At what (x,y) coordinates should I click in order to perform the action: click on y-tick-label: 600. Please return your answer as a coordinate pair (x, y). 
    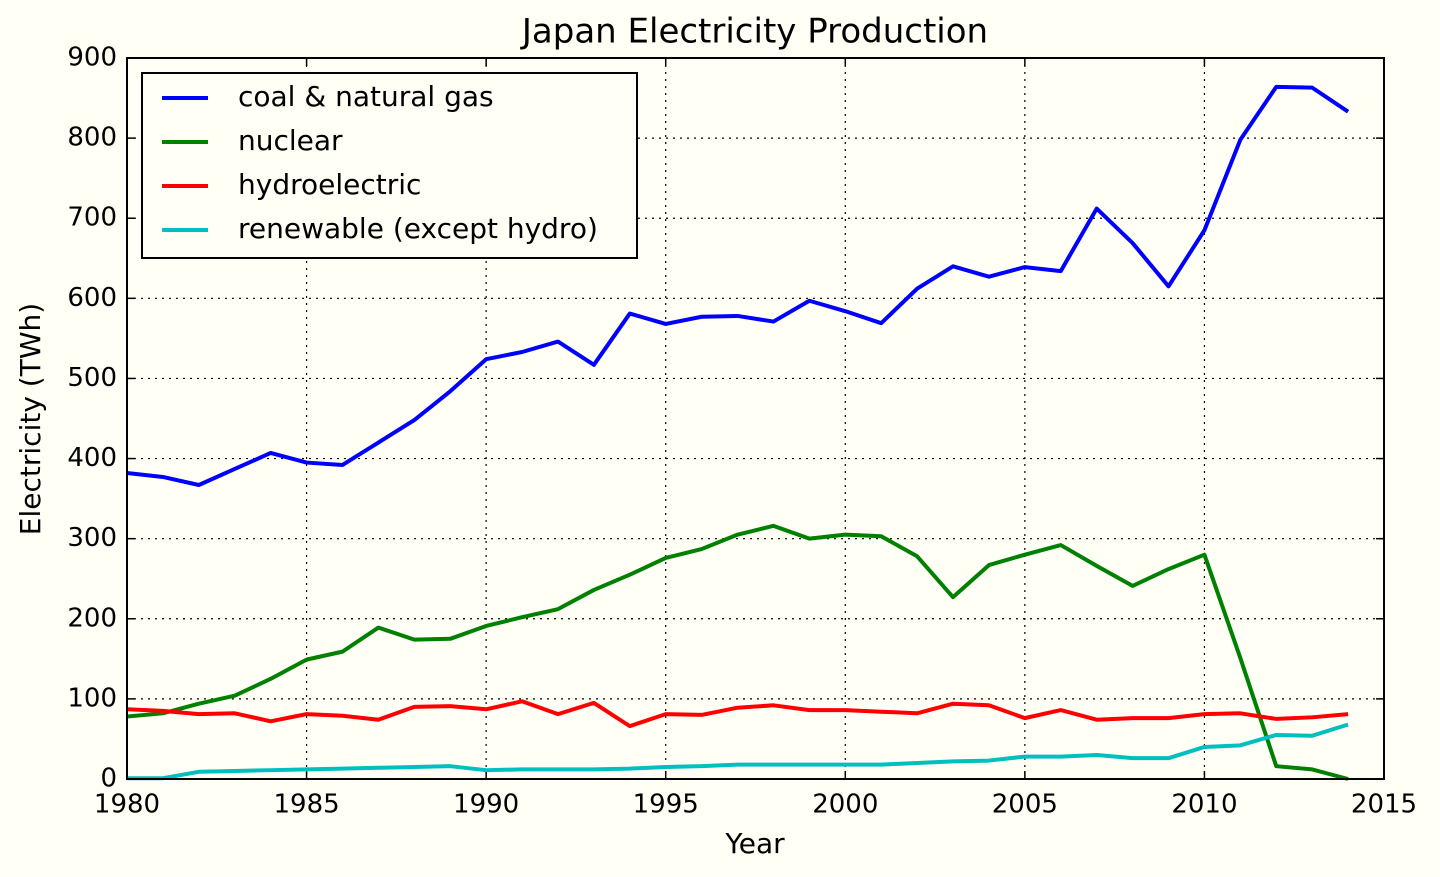
    Looking at the image, I should click on (92, 298).